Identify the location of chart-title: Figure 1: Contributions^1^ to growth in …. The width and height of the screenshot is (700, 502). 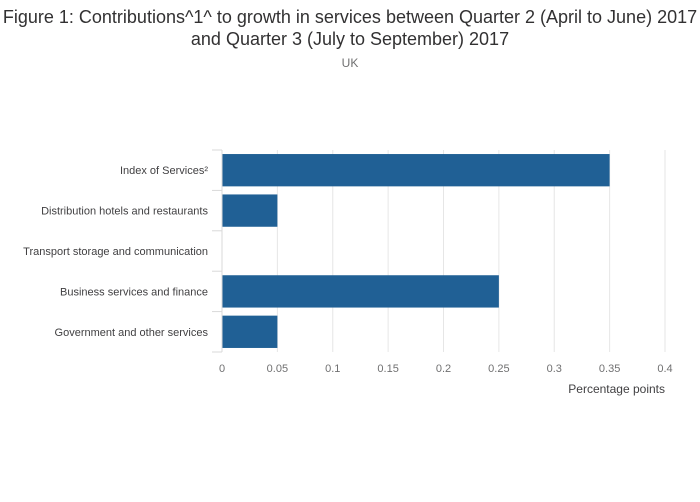
(350, 28).